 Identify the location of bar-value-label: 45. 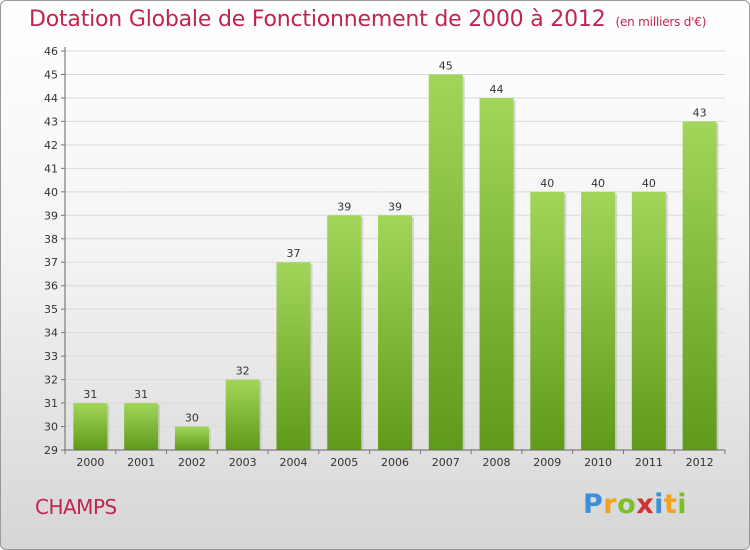
(446, 65).